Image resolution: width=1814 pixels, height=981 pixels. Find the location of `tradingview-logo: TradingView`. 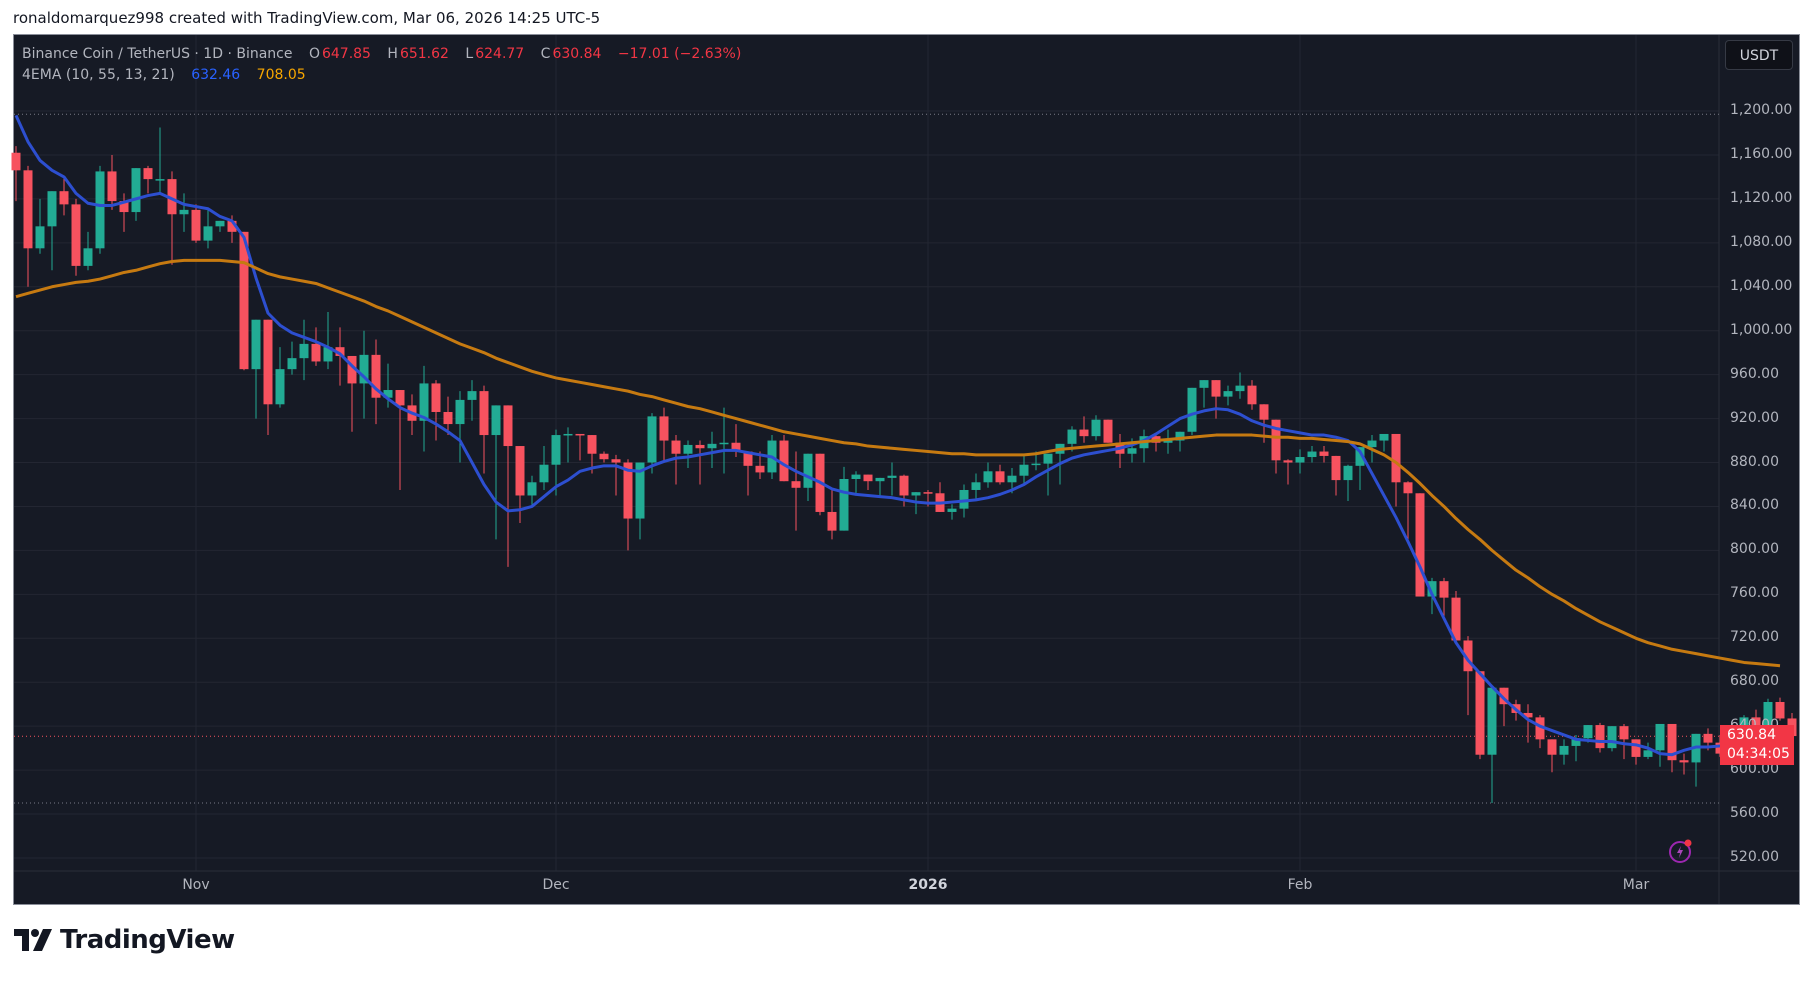

tradingview-logo: TradingView is located at coordinates (124, 940).